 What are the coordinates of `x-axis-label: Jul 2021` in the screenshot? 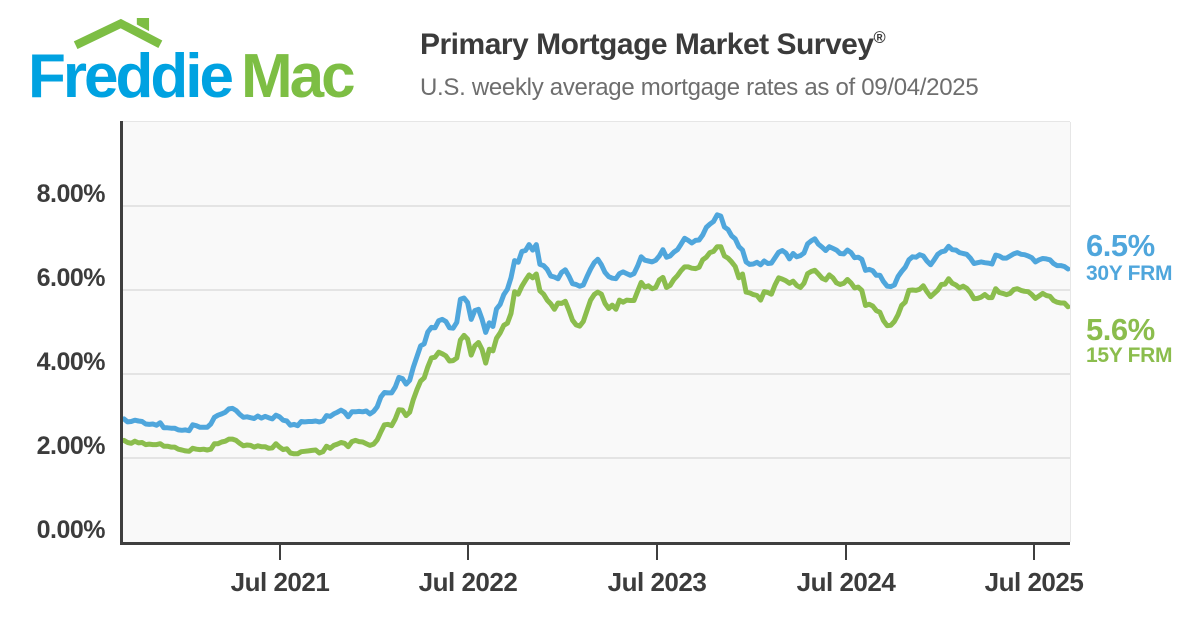 It's located at (280, 582).